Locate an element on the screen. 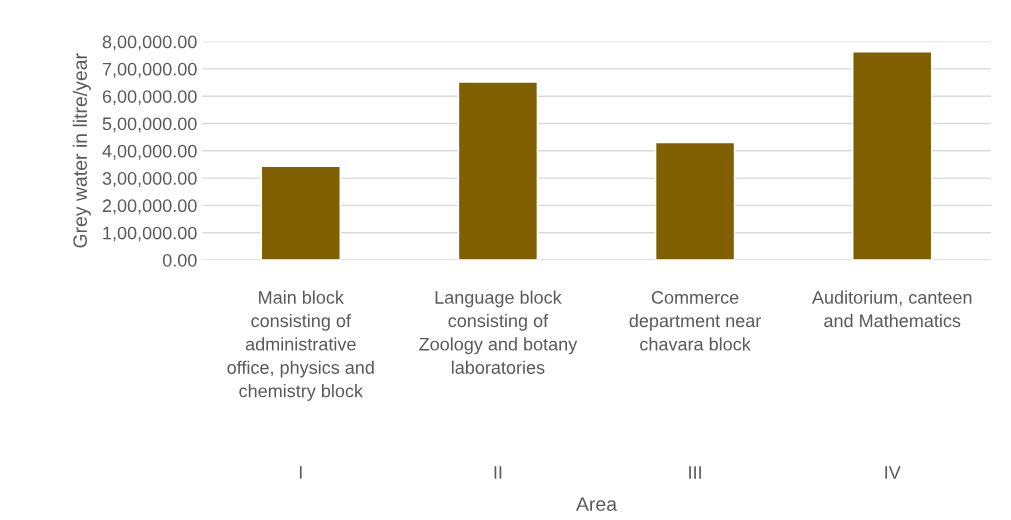  x-axis-title: Area is located at coordinates (596, 504).